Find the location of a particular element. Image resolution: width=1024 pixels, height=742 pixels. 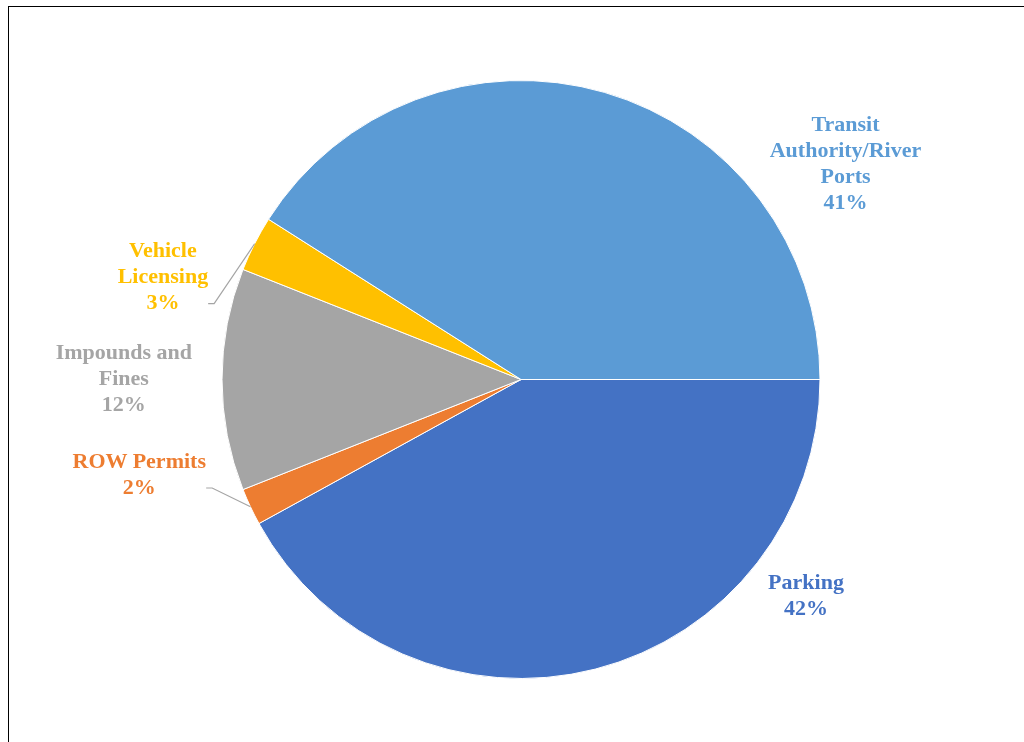

data-label: 12% is located at coordinates (123, 404).